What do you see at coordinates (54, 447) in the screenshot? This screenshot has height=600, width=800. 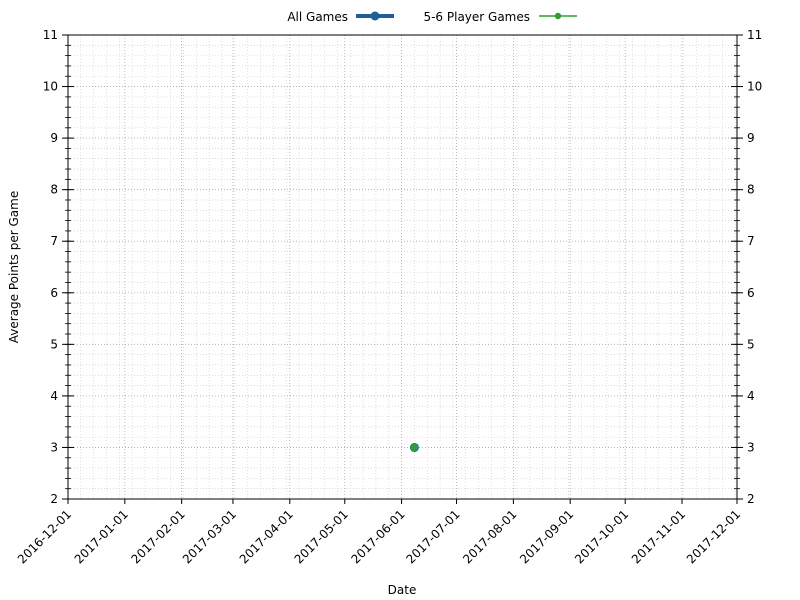 I see `y-tick-label-left: 3` at bounding box center [54, 447].